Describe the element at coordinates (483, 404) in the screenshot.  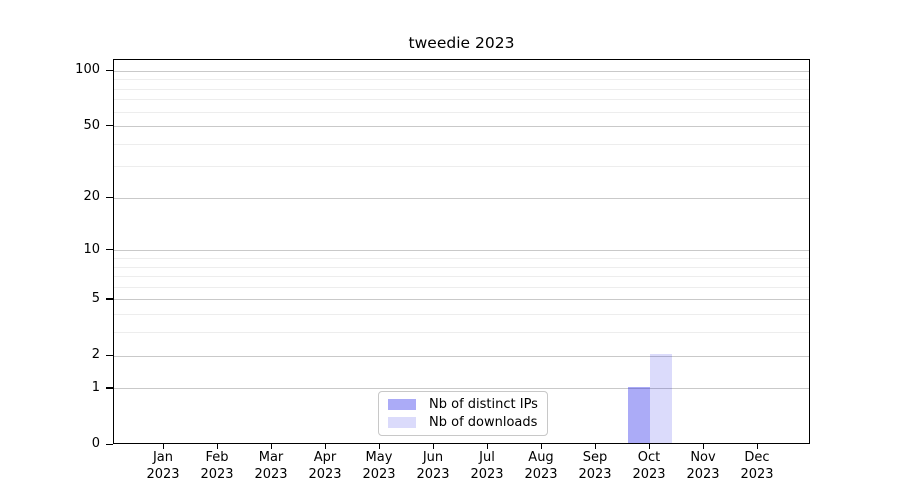
I see `legend-label-distinct-ips: Nb of distinct IPs` at that location.